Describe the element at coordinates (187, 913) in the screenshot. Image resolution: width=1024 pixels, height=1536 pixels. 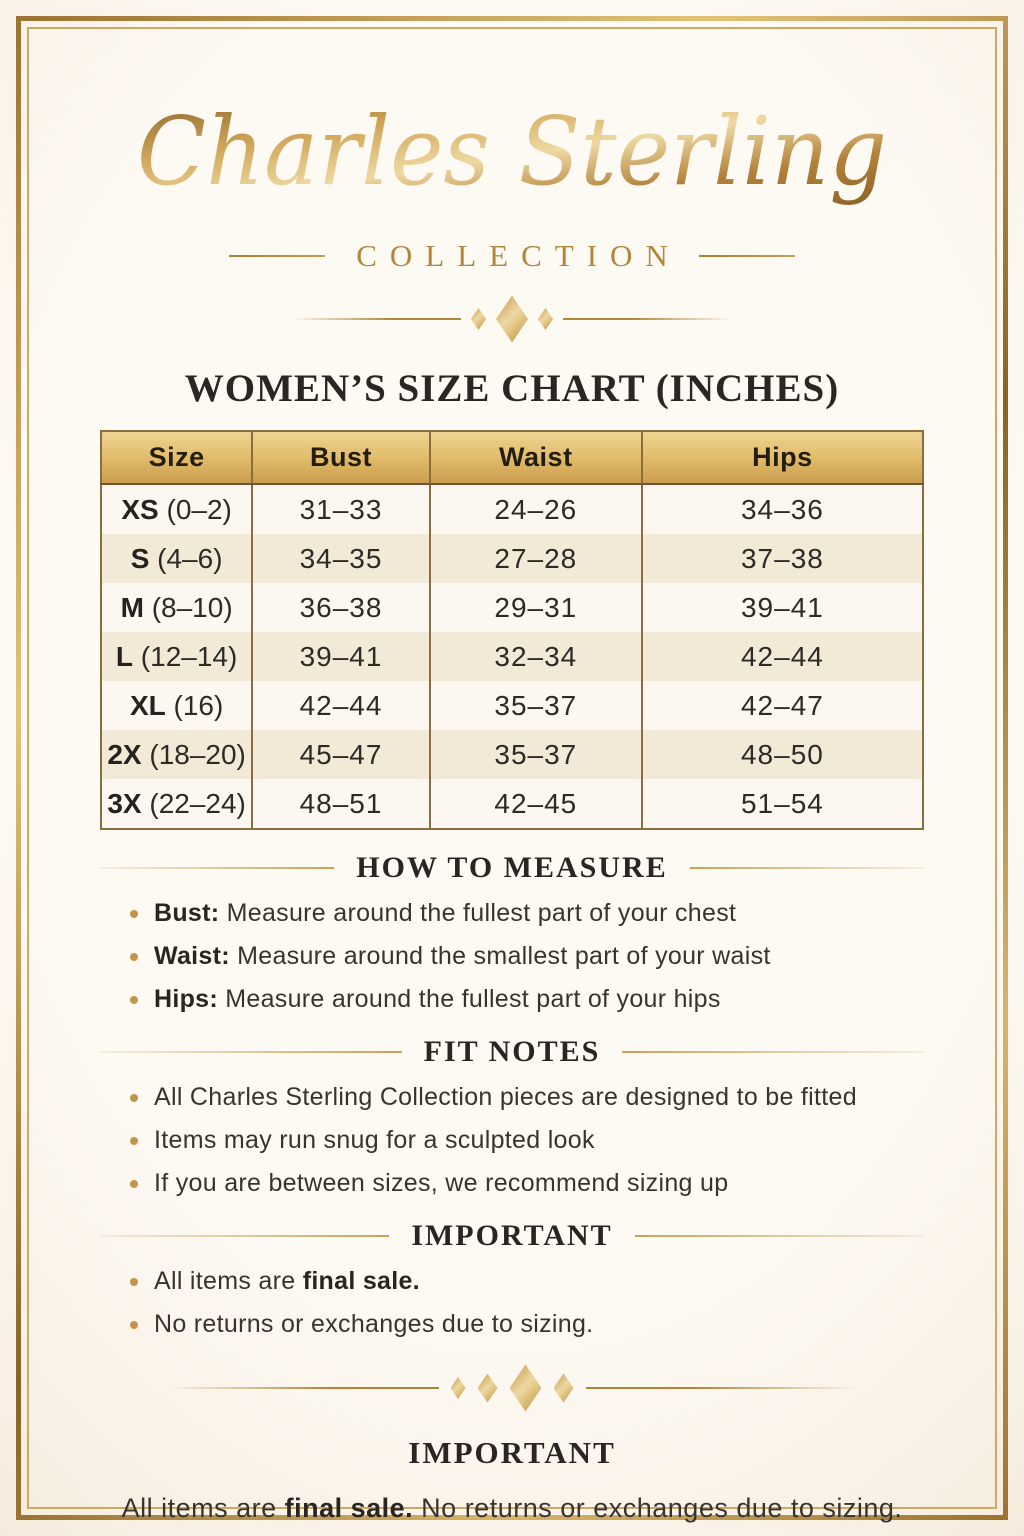
I see `bold-text: Bust:` at that location.